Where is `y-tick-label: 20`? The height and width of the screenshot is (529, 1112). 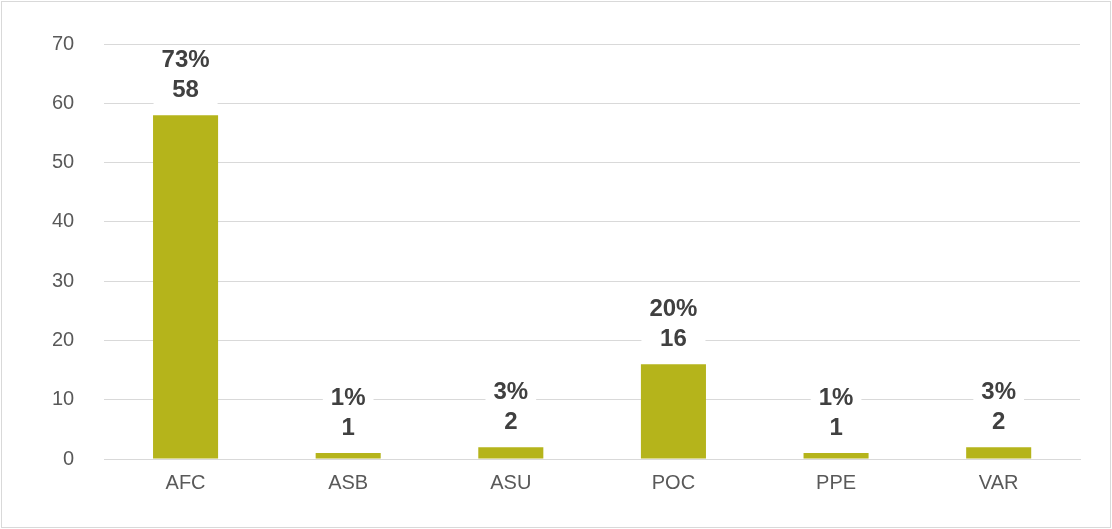
y-tick-label: 20 is located at coordinates (63, 338).